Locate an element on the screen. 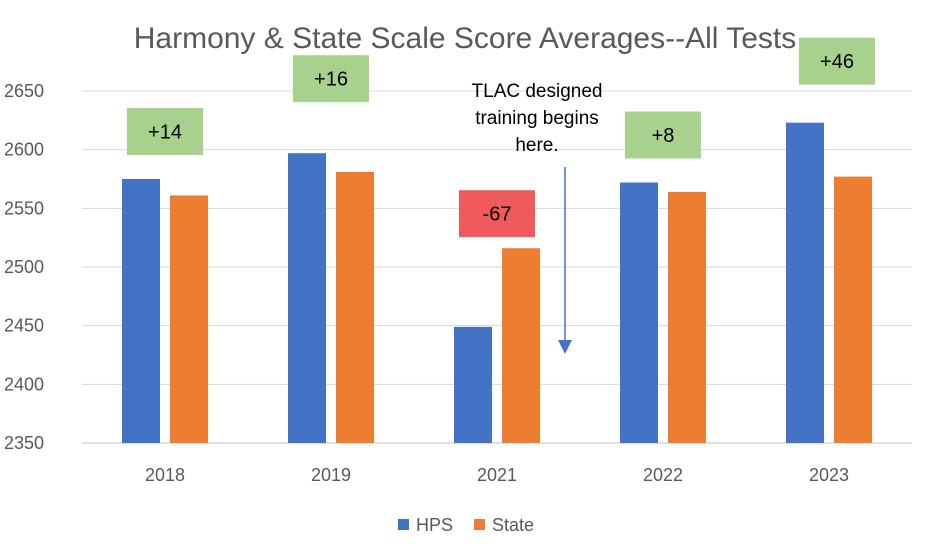 The height and width of the screenshot is (556, 936). bar-state-2019 is located at coordinates (355, 307).